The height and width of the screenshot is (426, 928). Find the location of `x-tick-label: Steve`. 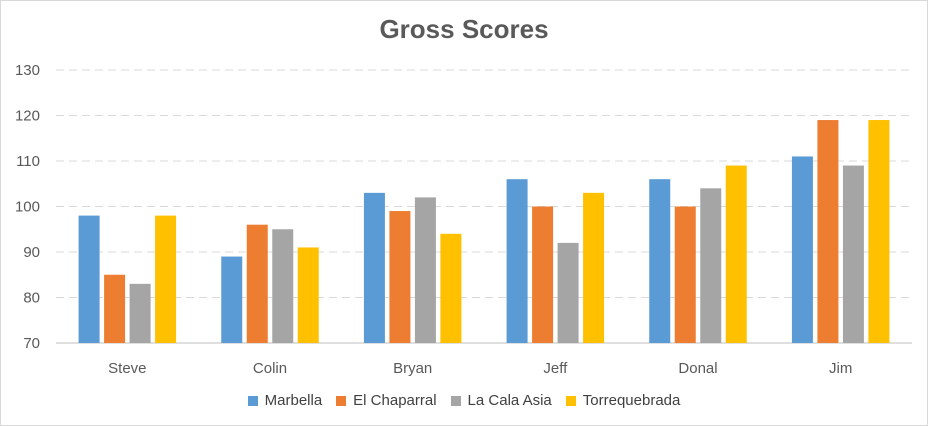

x-tick-label: Steve is located at coordinates (127, 368).